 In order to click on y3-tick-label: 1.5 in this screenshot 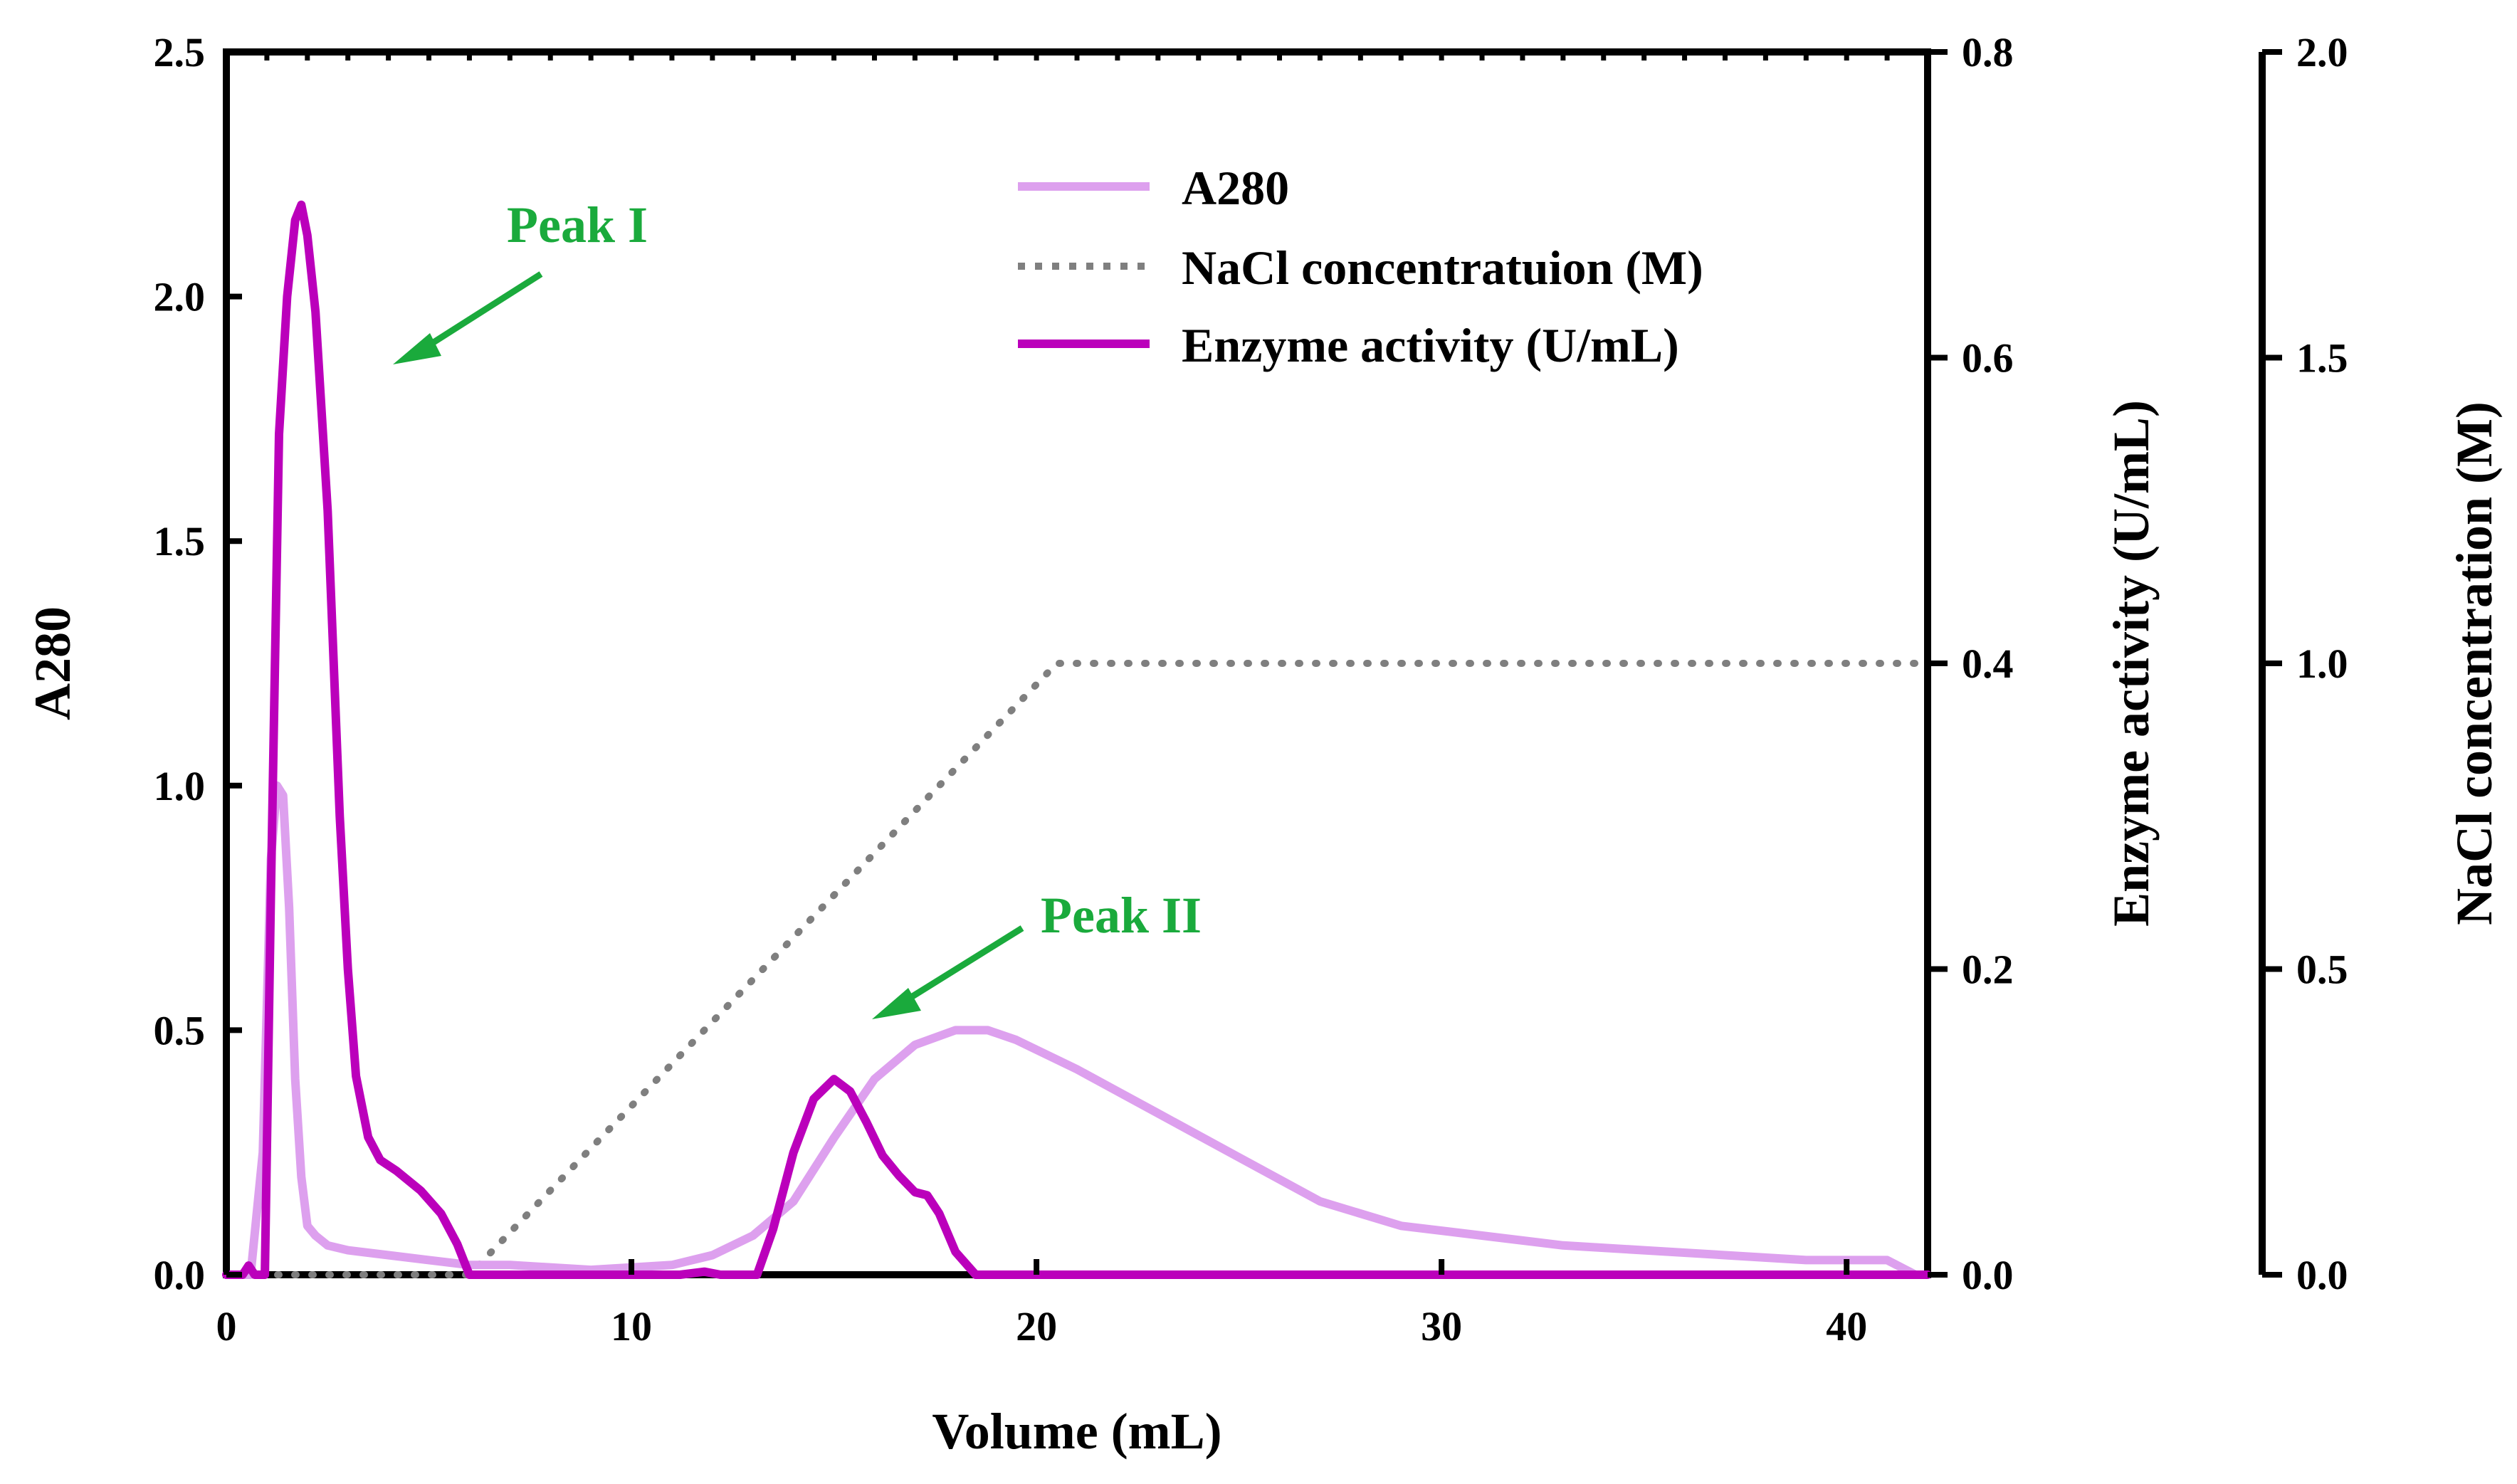, I will do `click(2322, 358)`.